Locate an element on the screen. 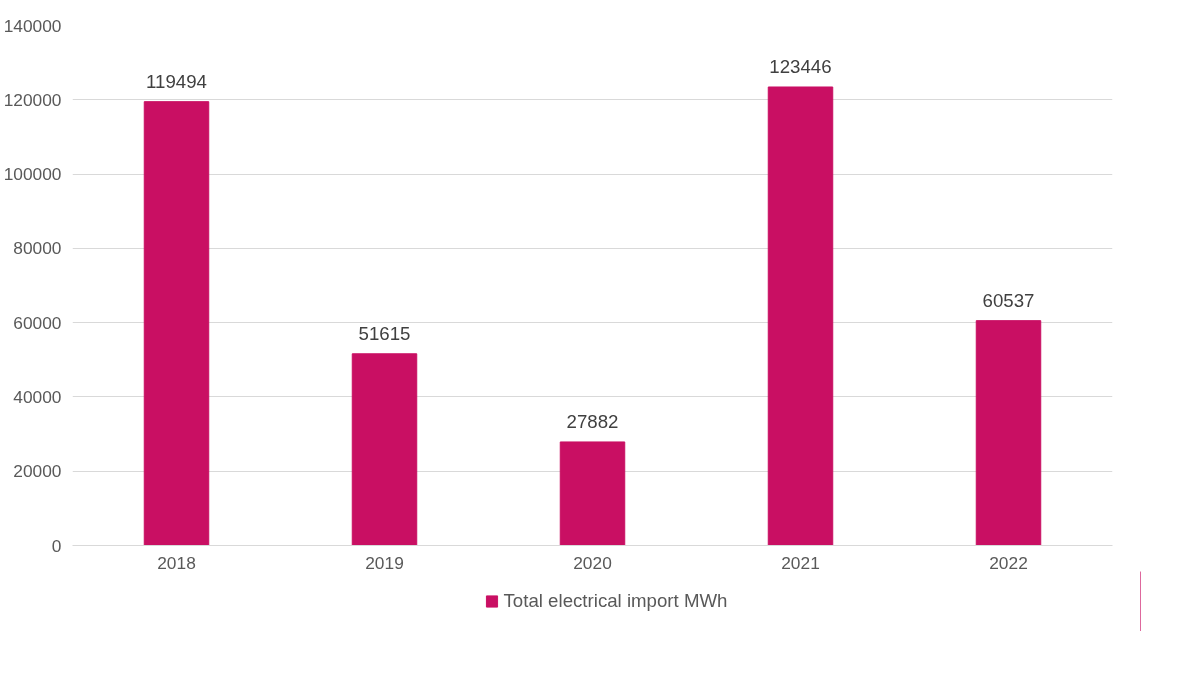  y-tick-label: 20000 is located at coordinates (37, 471).